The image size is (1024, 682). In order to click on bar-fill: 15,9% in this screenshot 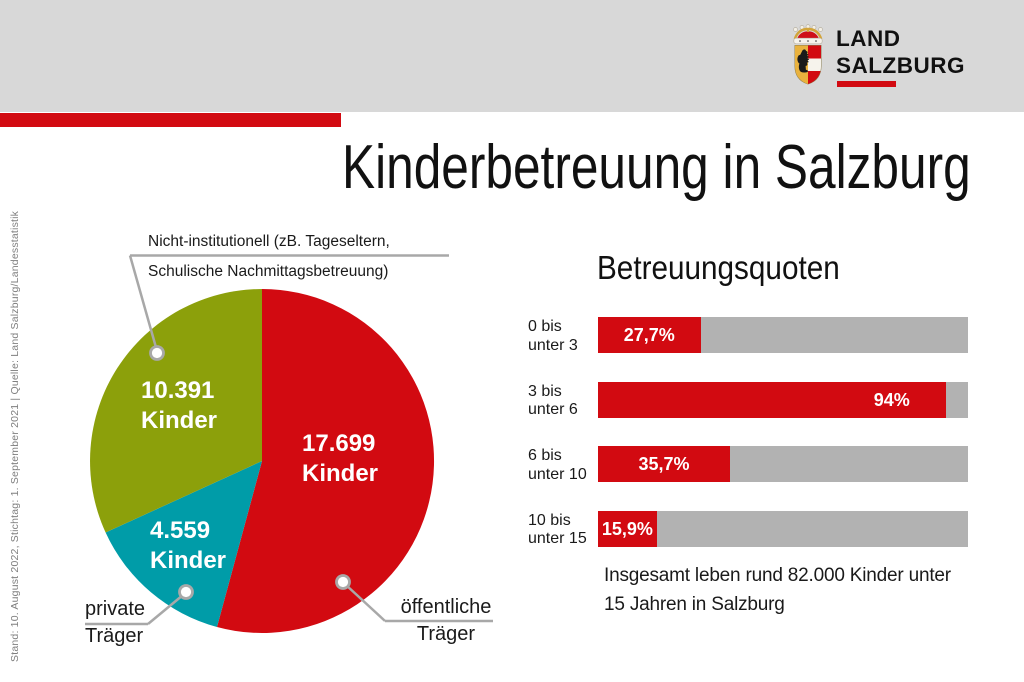, I will do `click(627, 528)`.